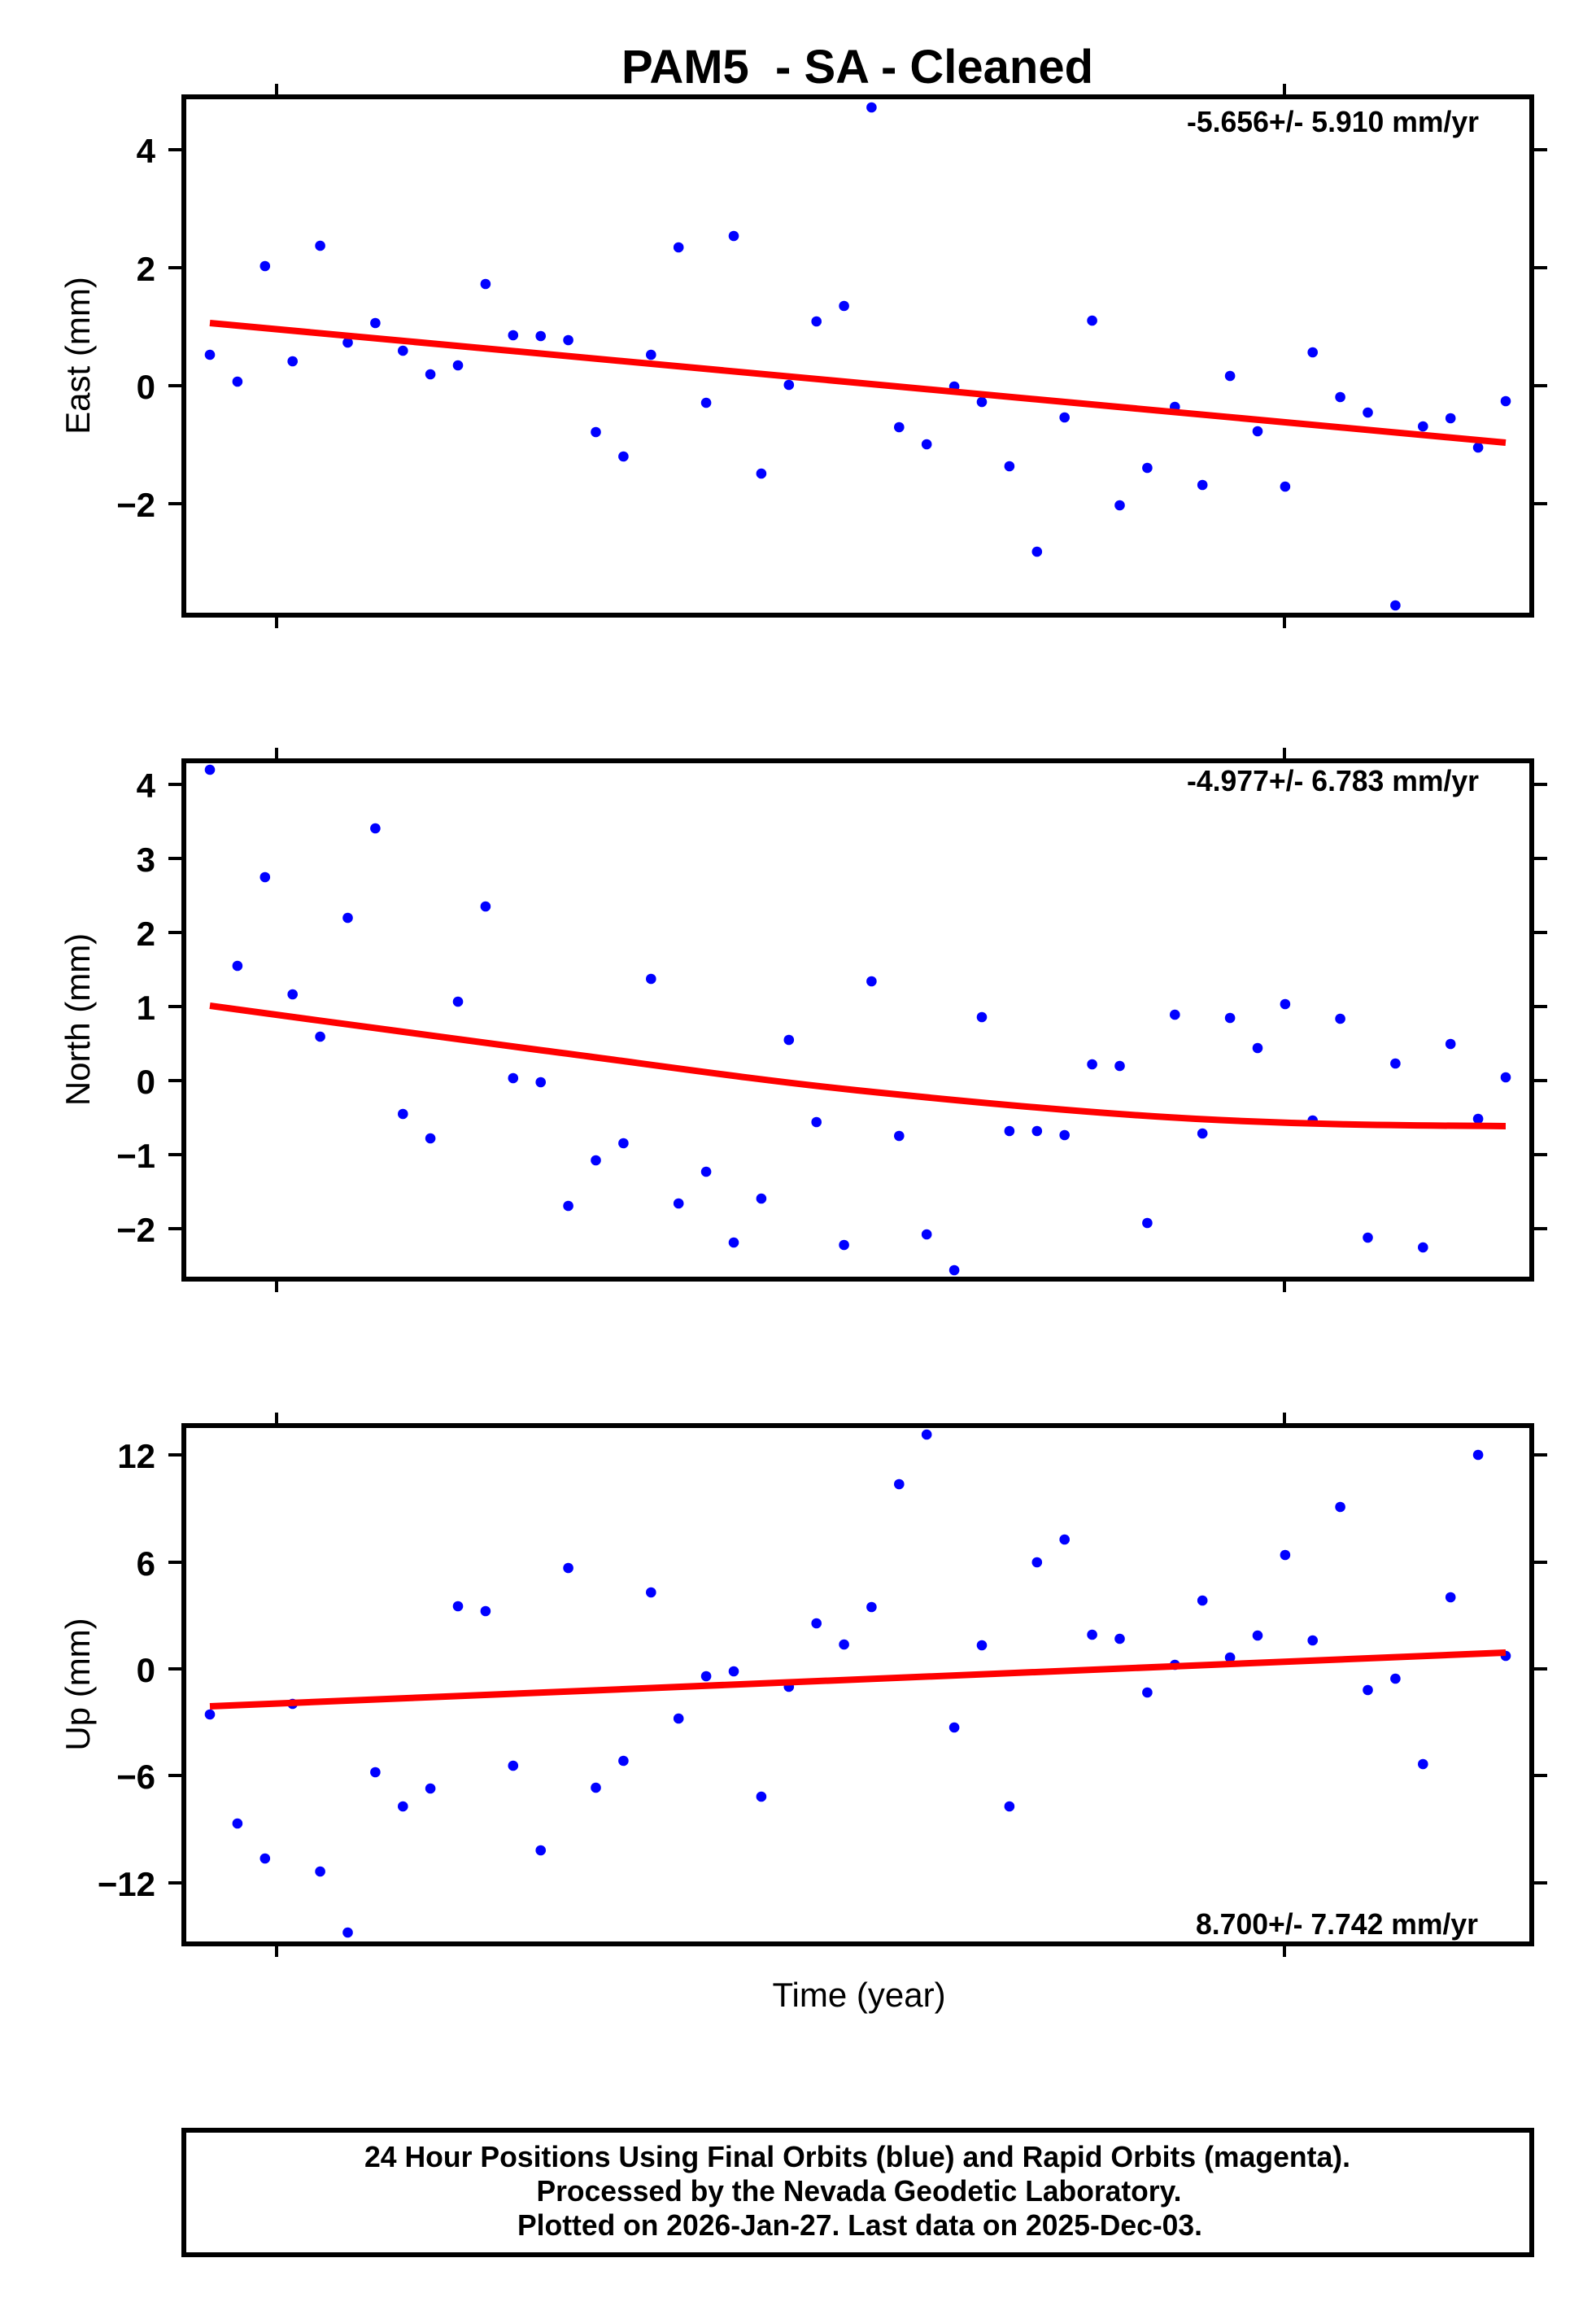 This screenshot has height=2306, width=1596. I want to click on svg-text: North (mm), so click(78, 1019).